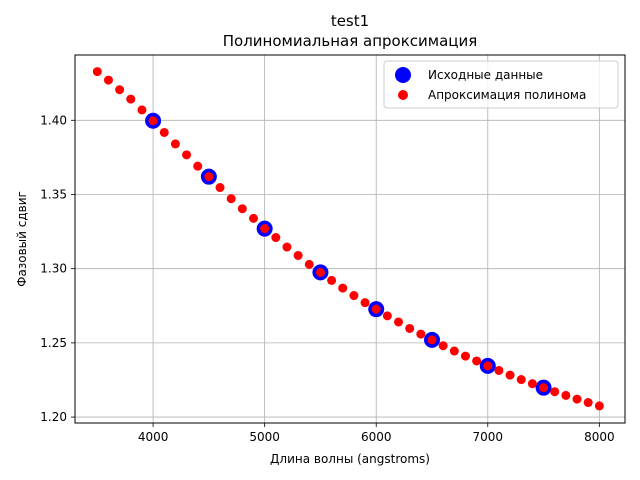 The image size is (640, 480). I want to click on y-tick-label: 1.20, so click(53, 417).